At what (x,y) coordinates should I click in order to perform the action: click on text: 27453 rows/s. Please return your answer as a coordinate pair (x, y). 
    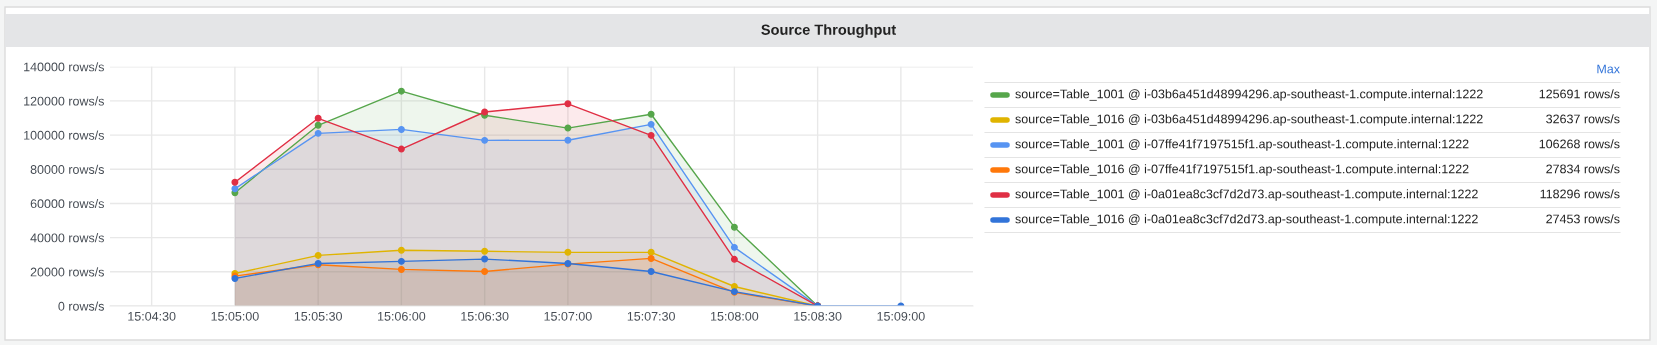
    Looking at the image, I should click on (1583, 219).